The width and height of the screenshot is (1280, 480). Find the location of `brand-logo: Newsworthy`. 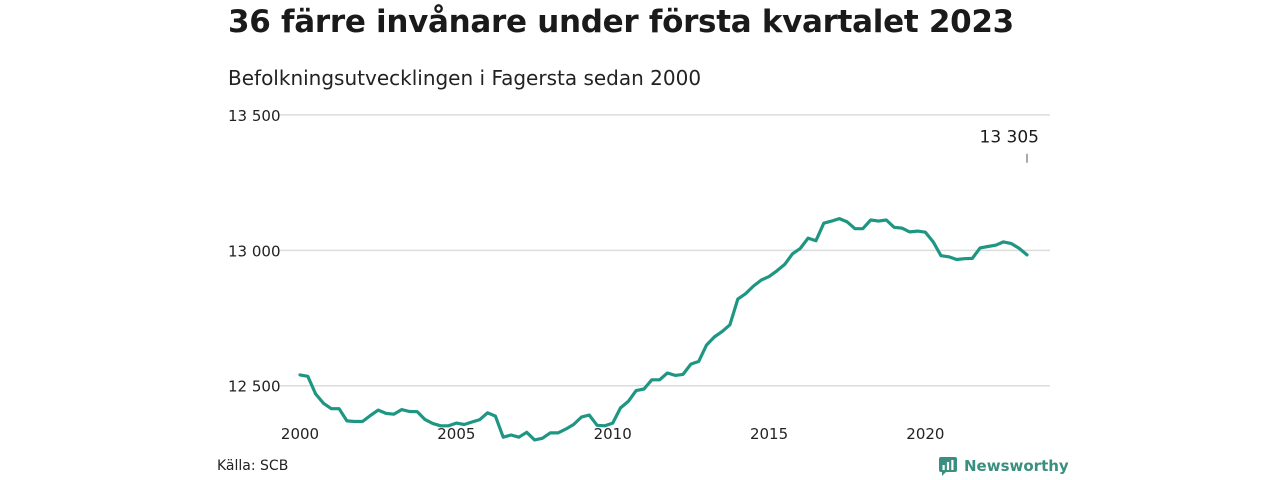

brand-logo: Newsworthy is located at coordinates (1003, 466).